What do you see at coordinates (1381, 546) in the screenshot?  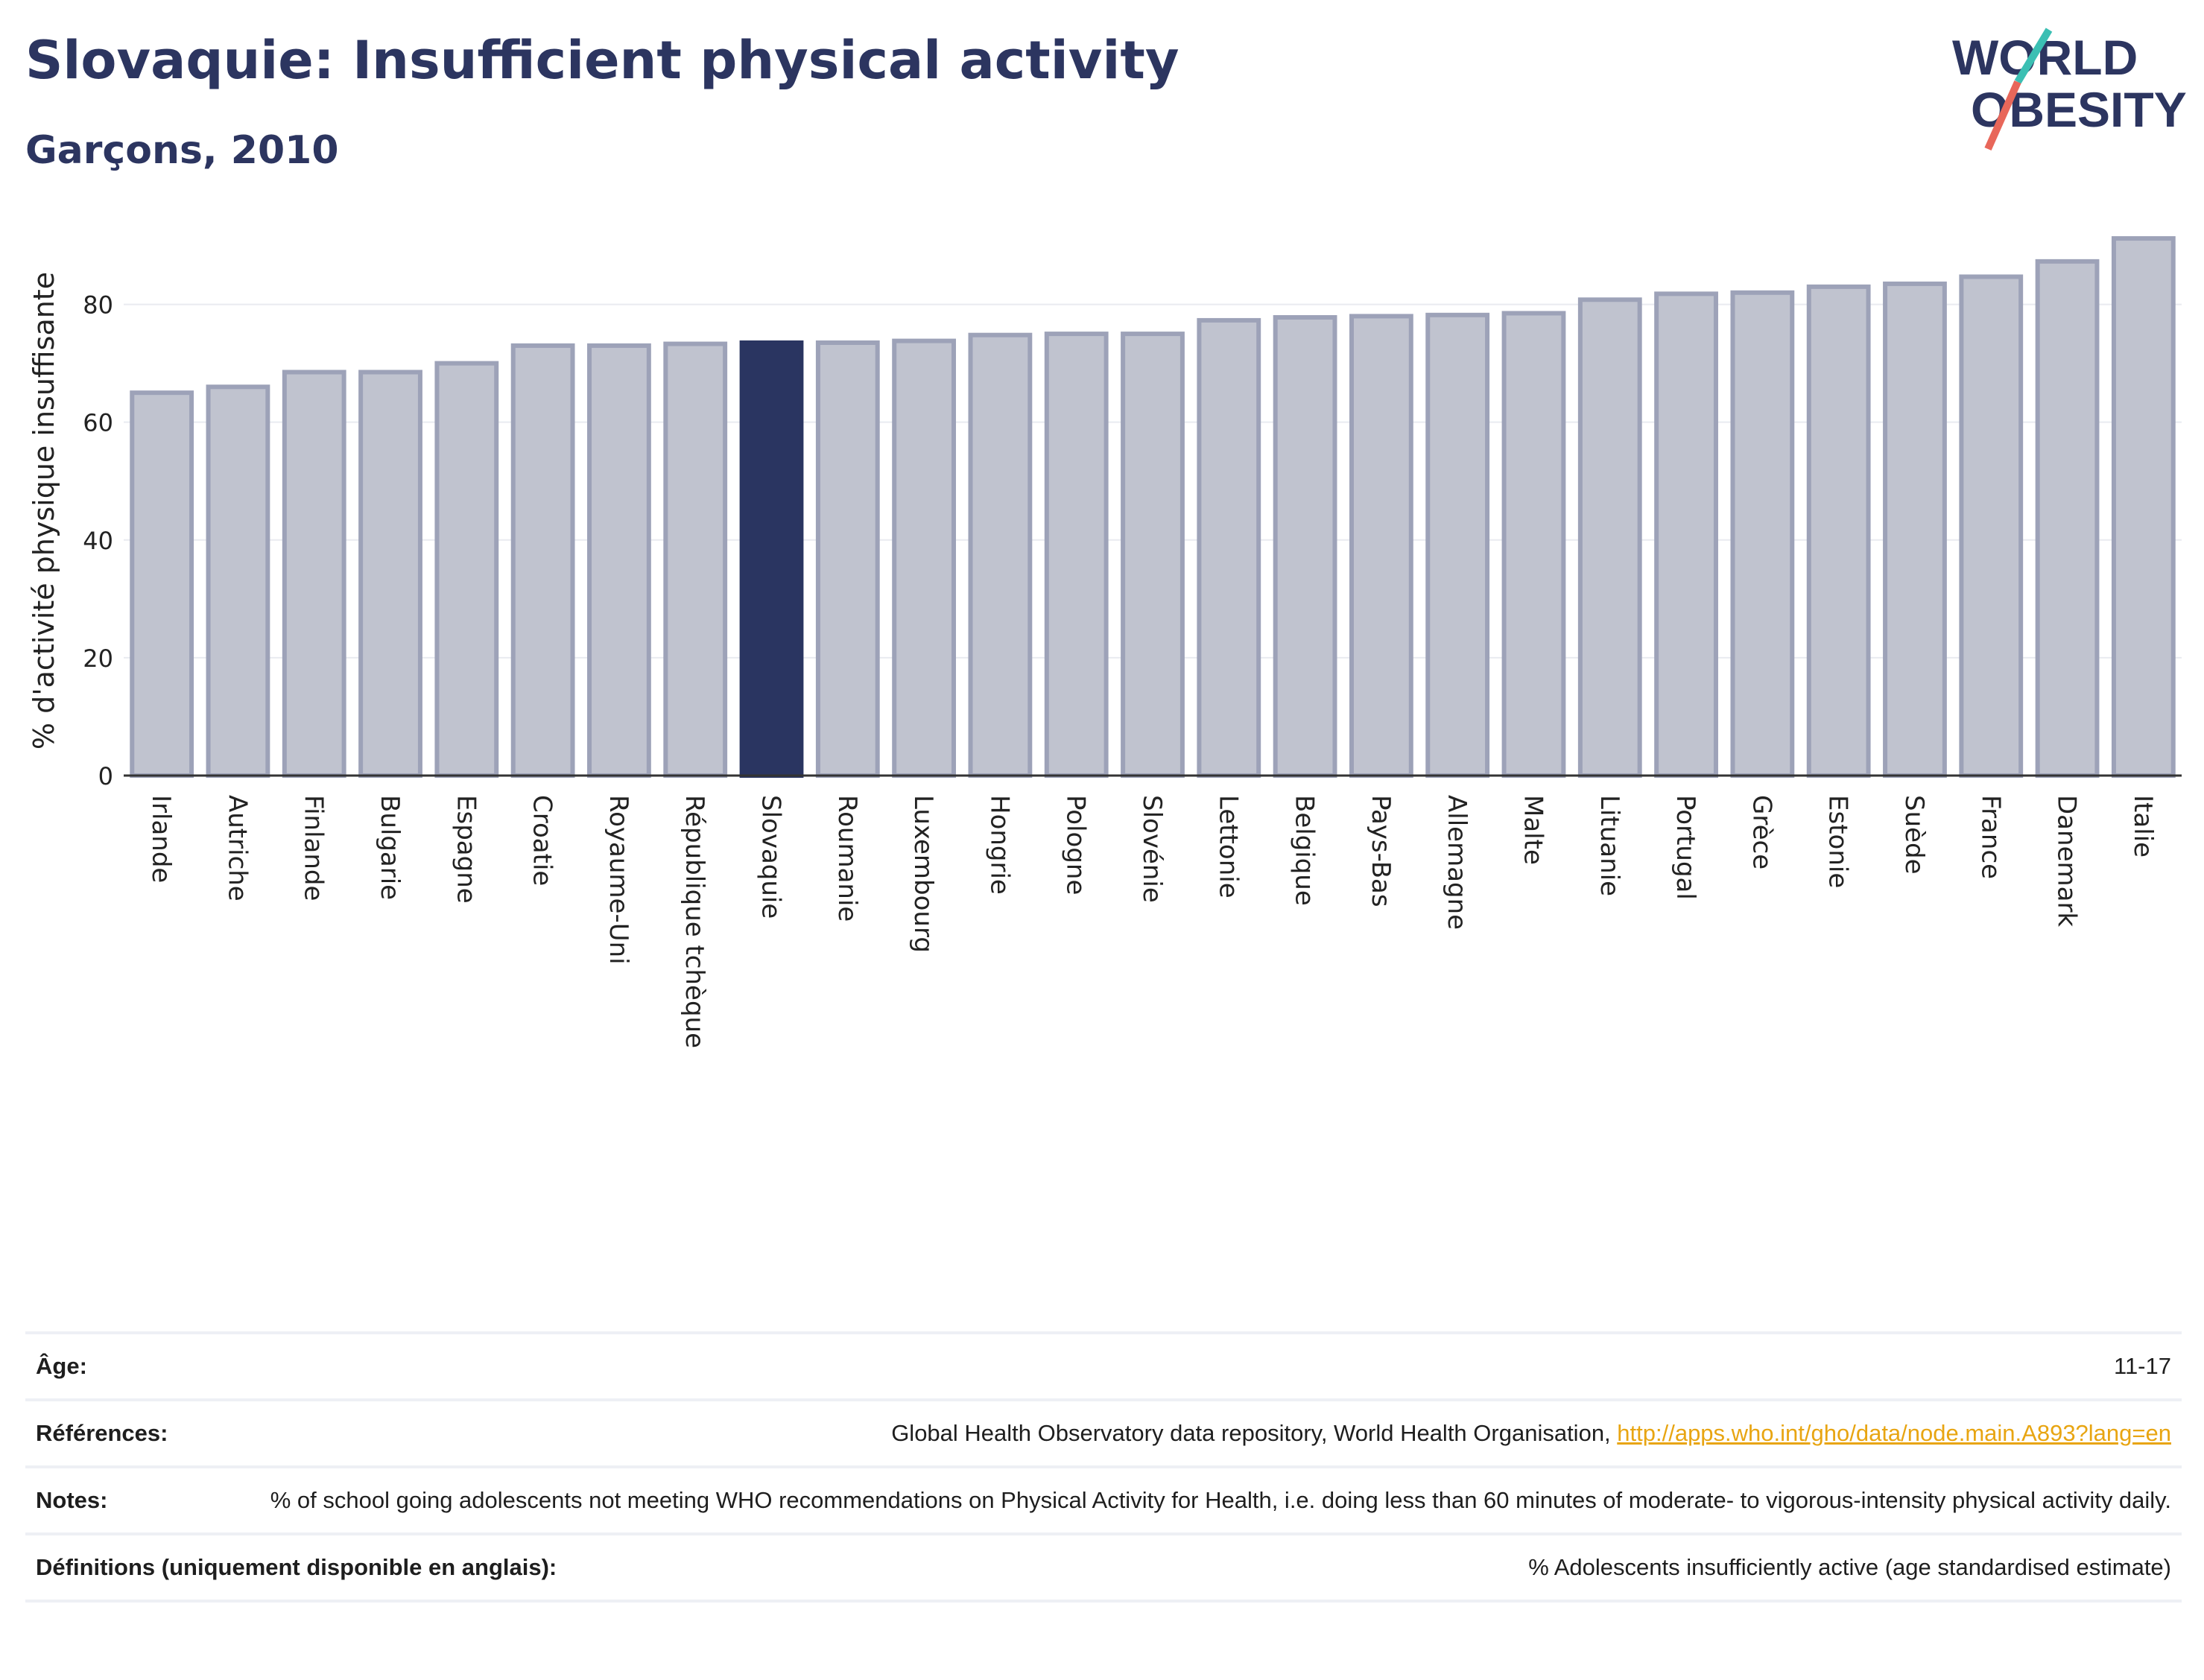 I see `bar-pays-bas` at bounding box center [1381, 546].